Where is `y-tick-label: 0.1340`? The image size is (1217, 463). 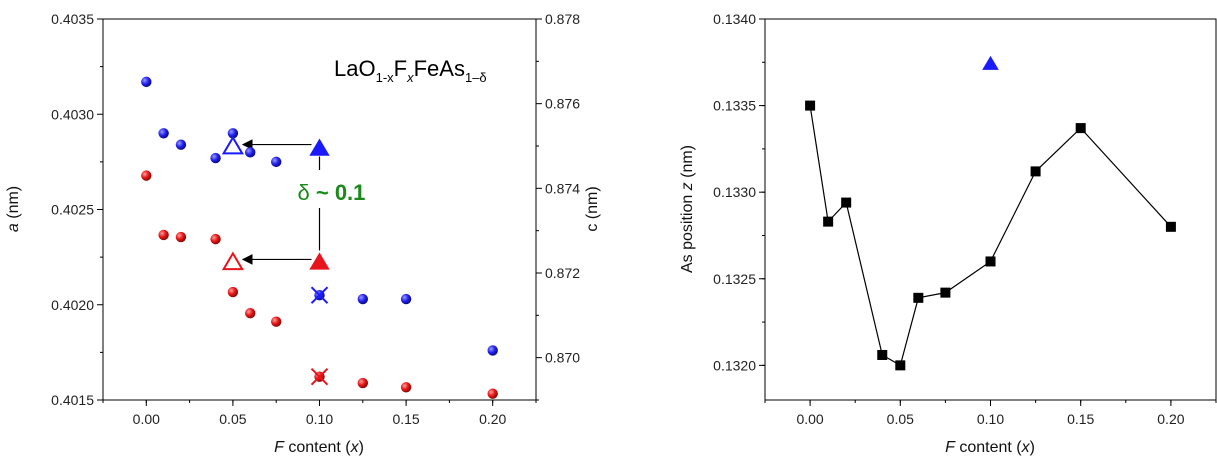
y-tick-label: 0.1340 is located at coordinates (734, 19).